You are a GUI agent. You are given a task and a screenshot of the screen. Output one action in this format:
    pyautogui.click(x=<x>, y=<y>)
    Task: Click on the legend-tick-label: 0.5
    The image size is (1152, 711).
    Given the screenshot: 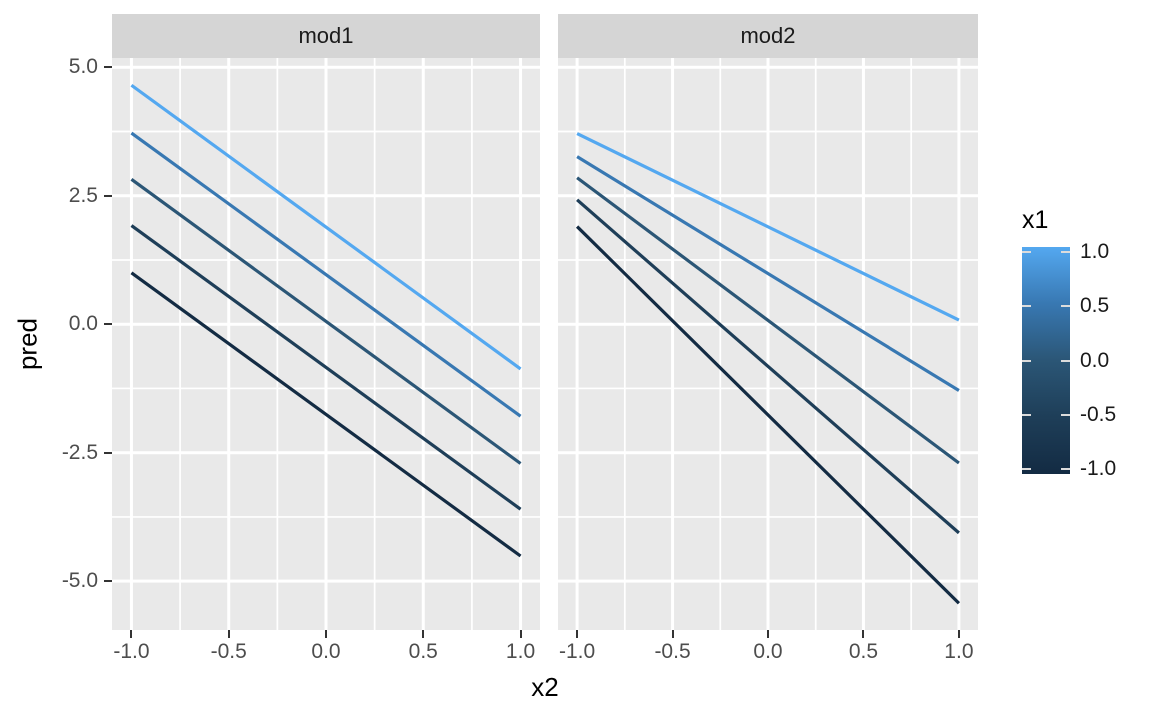 What is the action you would take?
    pyautogui.click(x=1095, y=306)
    